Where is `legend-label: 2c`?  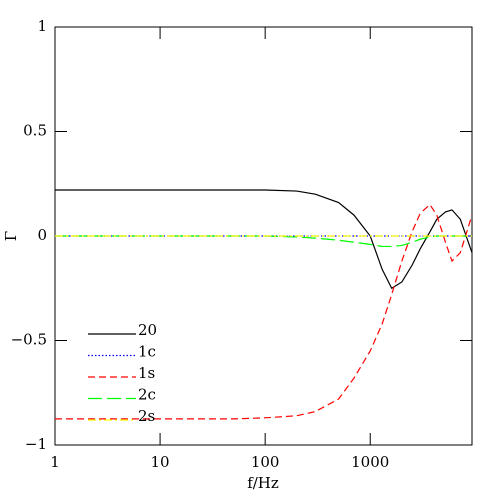 legend-label: 2c is located at coordinates (147, 395).